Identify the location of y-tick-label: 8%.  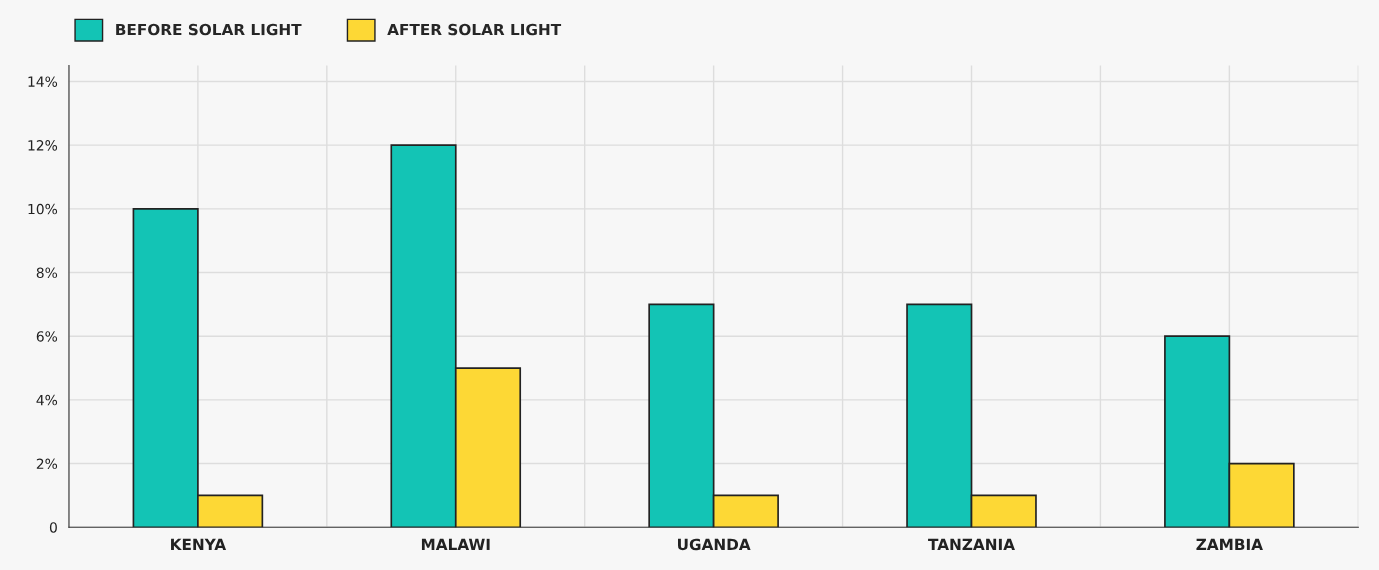
(47, 272).